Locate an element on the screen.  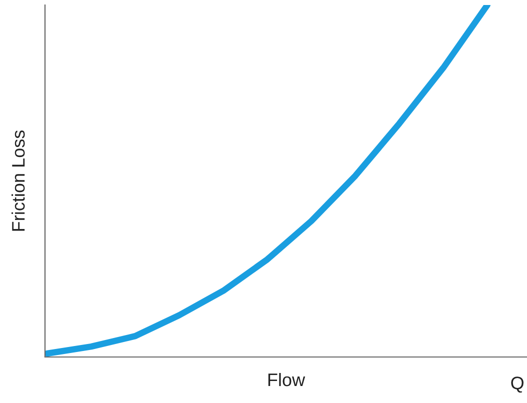
x-axis-title: Flow is located at coordinates (287, 379).